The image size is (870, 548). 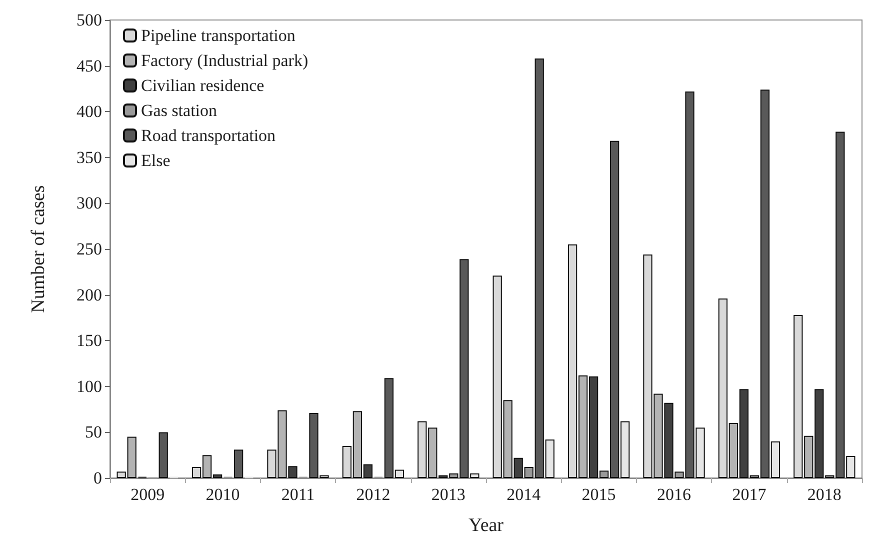 What do you see at coordinates (486, 525) in the screenshot?
I see `x-axis-title: Year` at bounding box center [486, 525].